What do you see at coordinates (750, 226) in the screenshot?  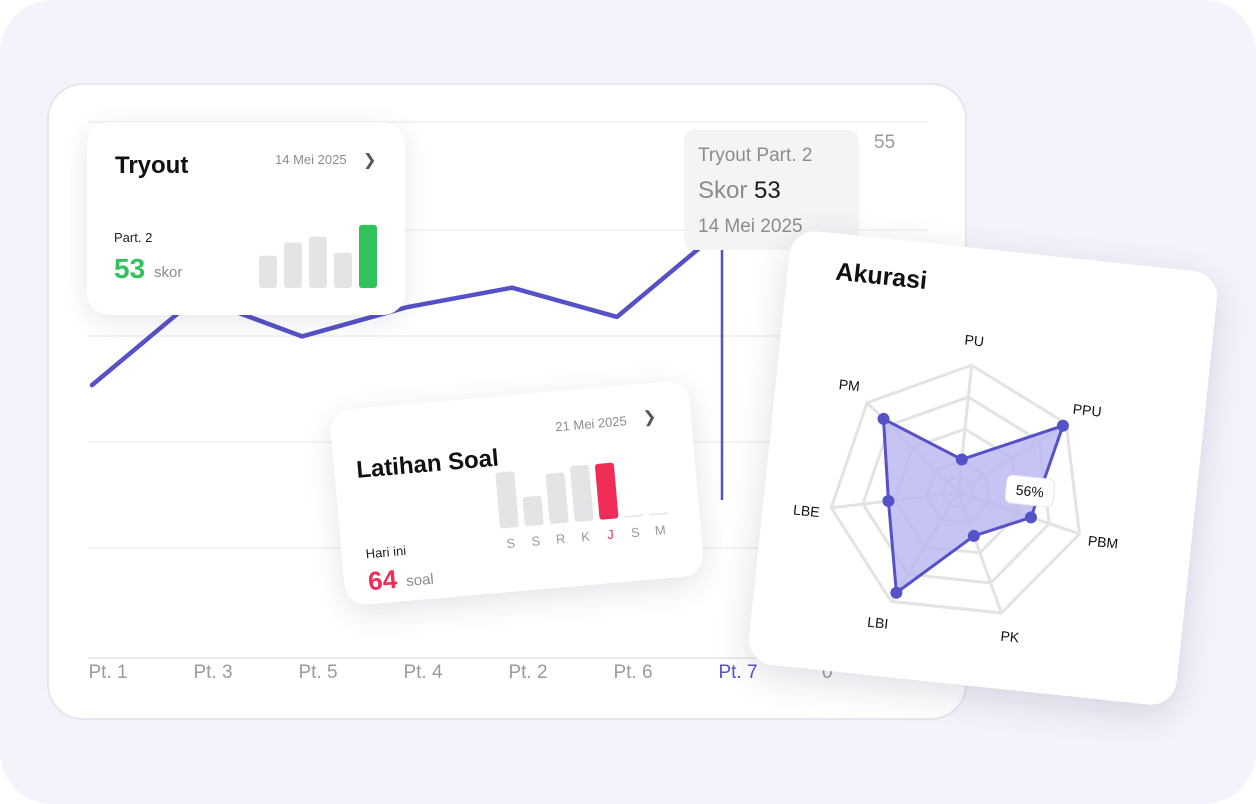 I see `tooltip-date: 14 Mei 2025` at bounding box center [750, 226].